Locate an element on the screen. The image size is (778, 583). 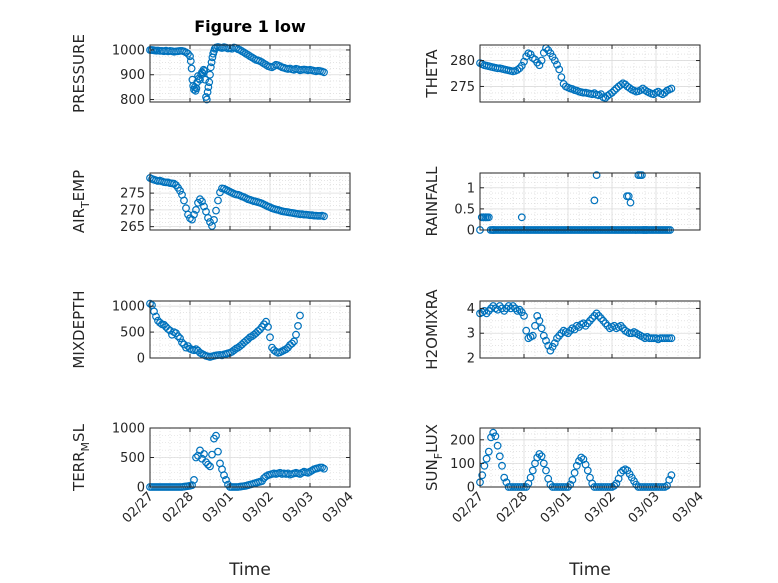
y-tick-label: 275 is located at coordinates (462, 87).